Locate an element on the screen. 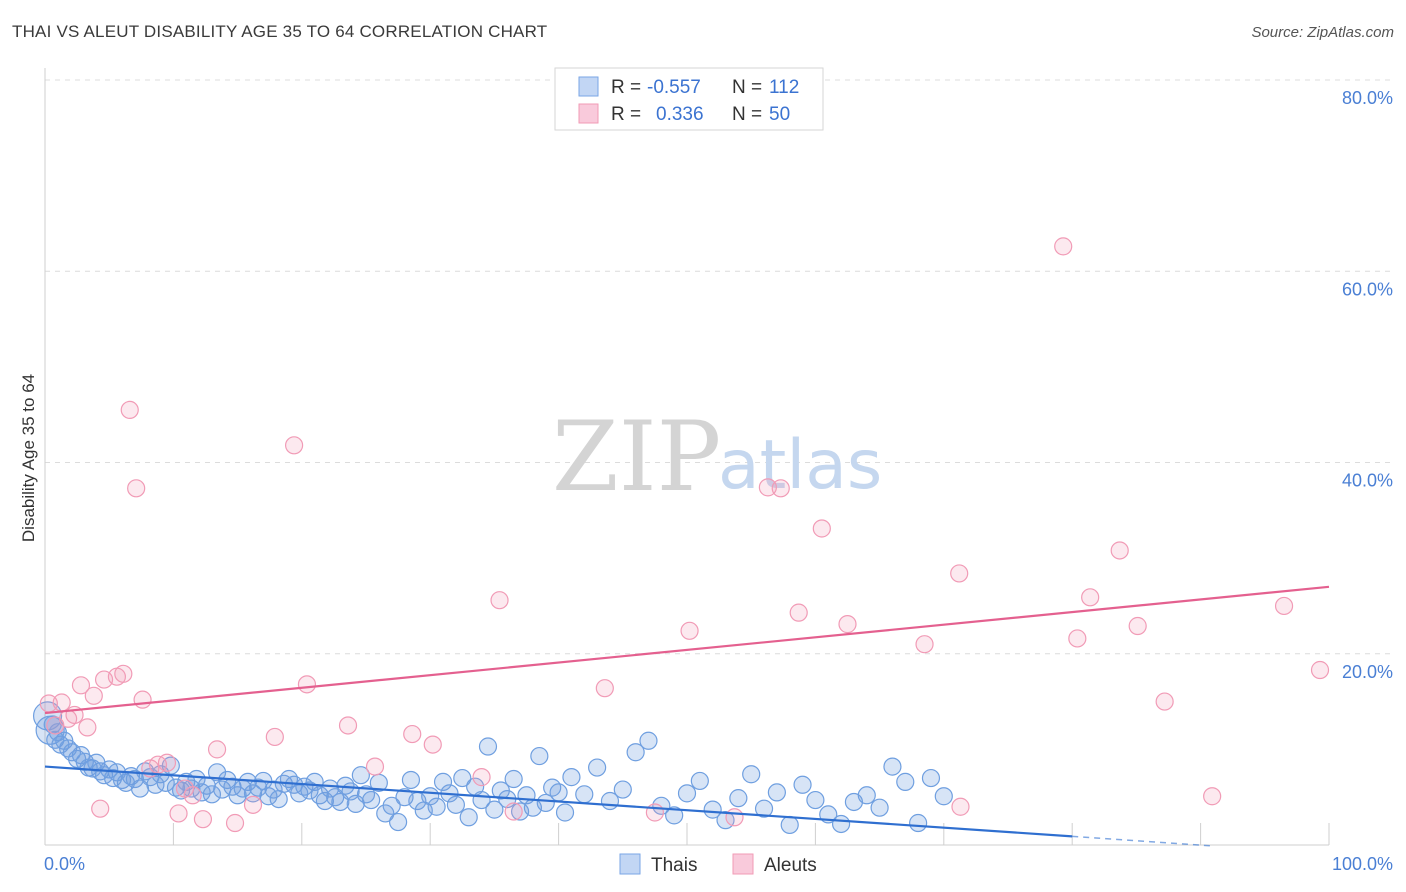  y-tick-label-1: 40.0% is located at coordinates (1367, 481).